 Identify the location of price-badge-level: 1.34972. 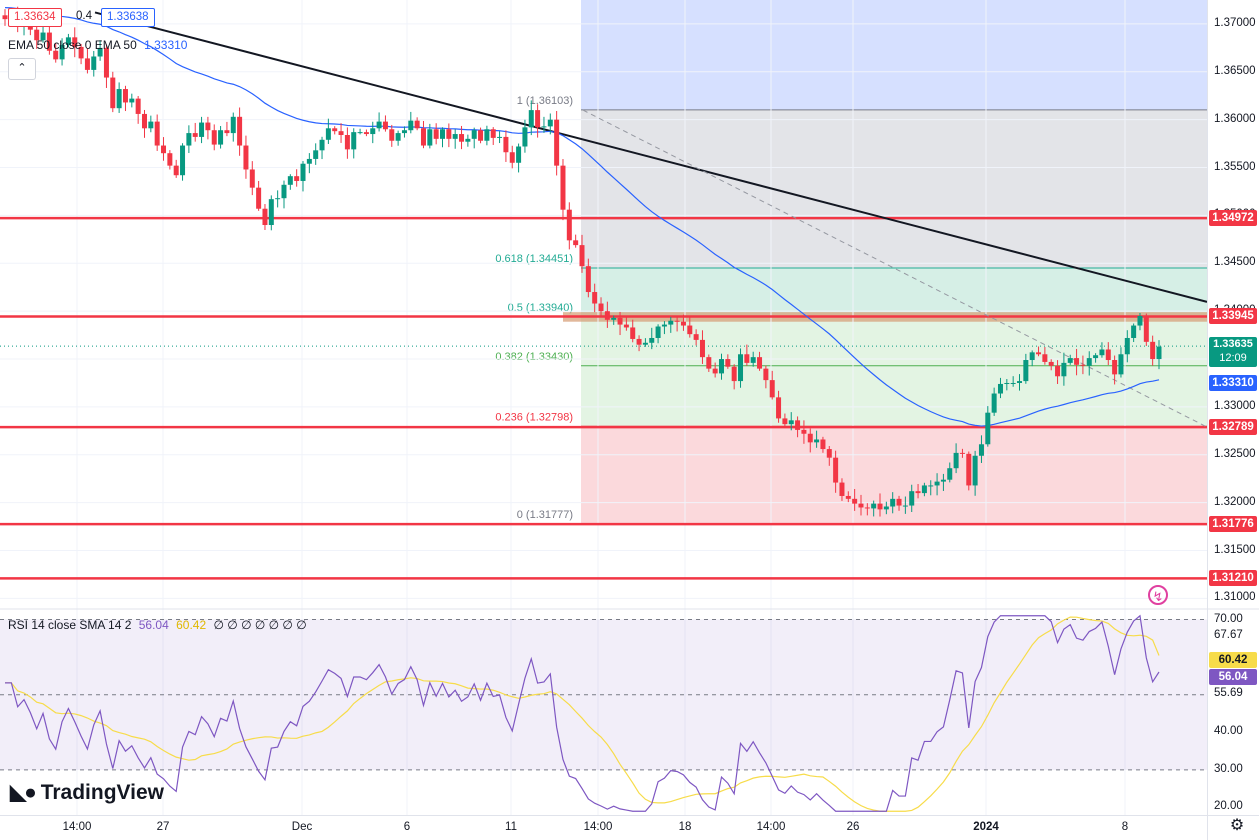
(1233, 218).